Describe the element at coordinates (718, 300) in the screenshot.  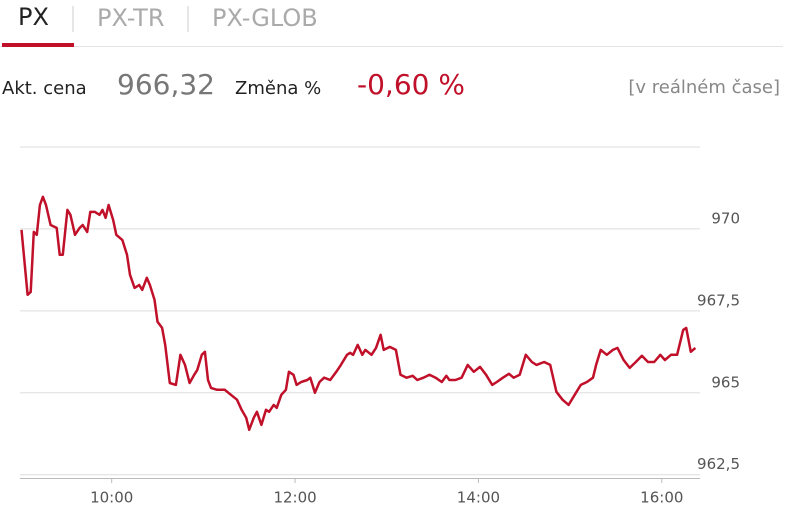
I see `y-tick-label: 967,5` at that location.